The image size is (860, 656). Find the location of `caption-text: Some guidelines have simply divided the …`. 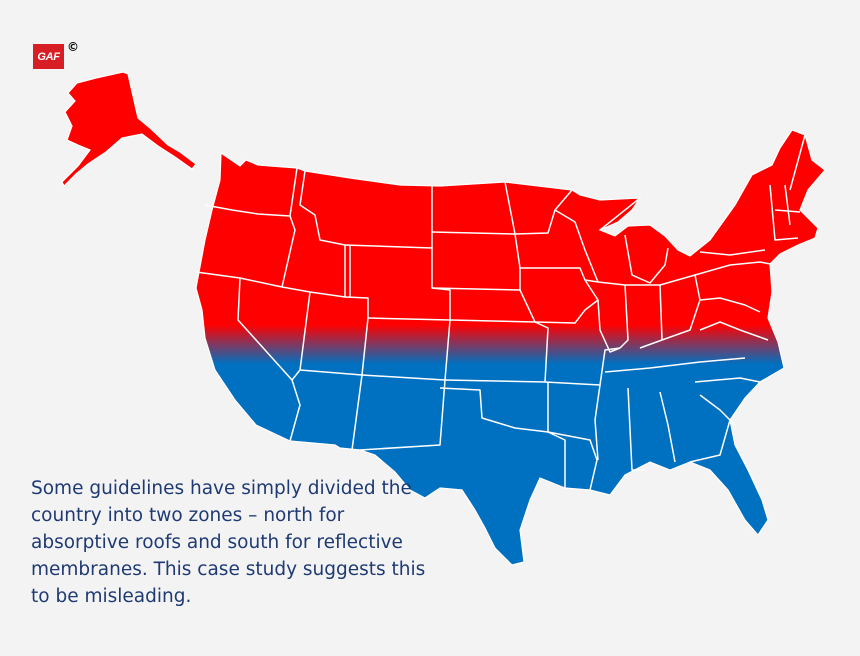

caption-text: Some guidelines have simply divided the … is located at coordinates (228, 542).